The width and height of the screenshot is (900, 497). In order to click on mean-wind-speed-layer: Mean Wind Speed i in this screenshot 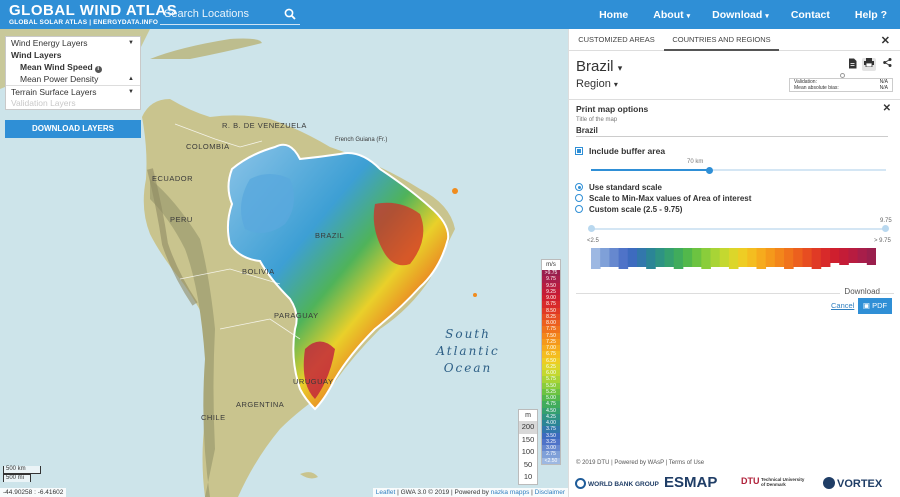, I will do `click(73, 67)`.